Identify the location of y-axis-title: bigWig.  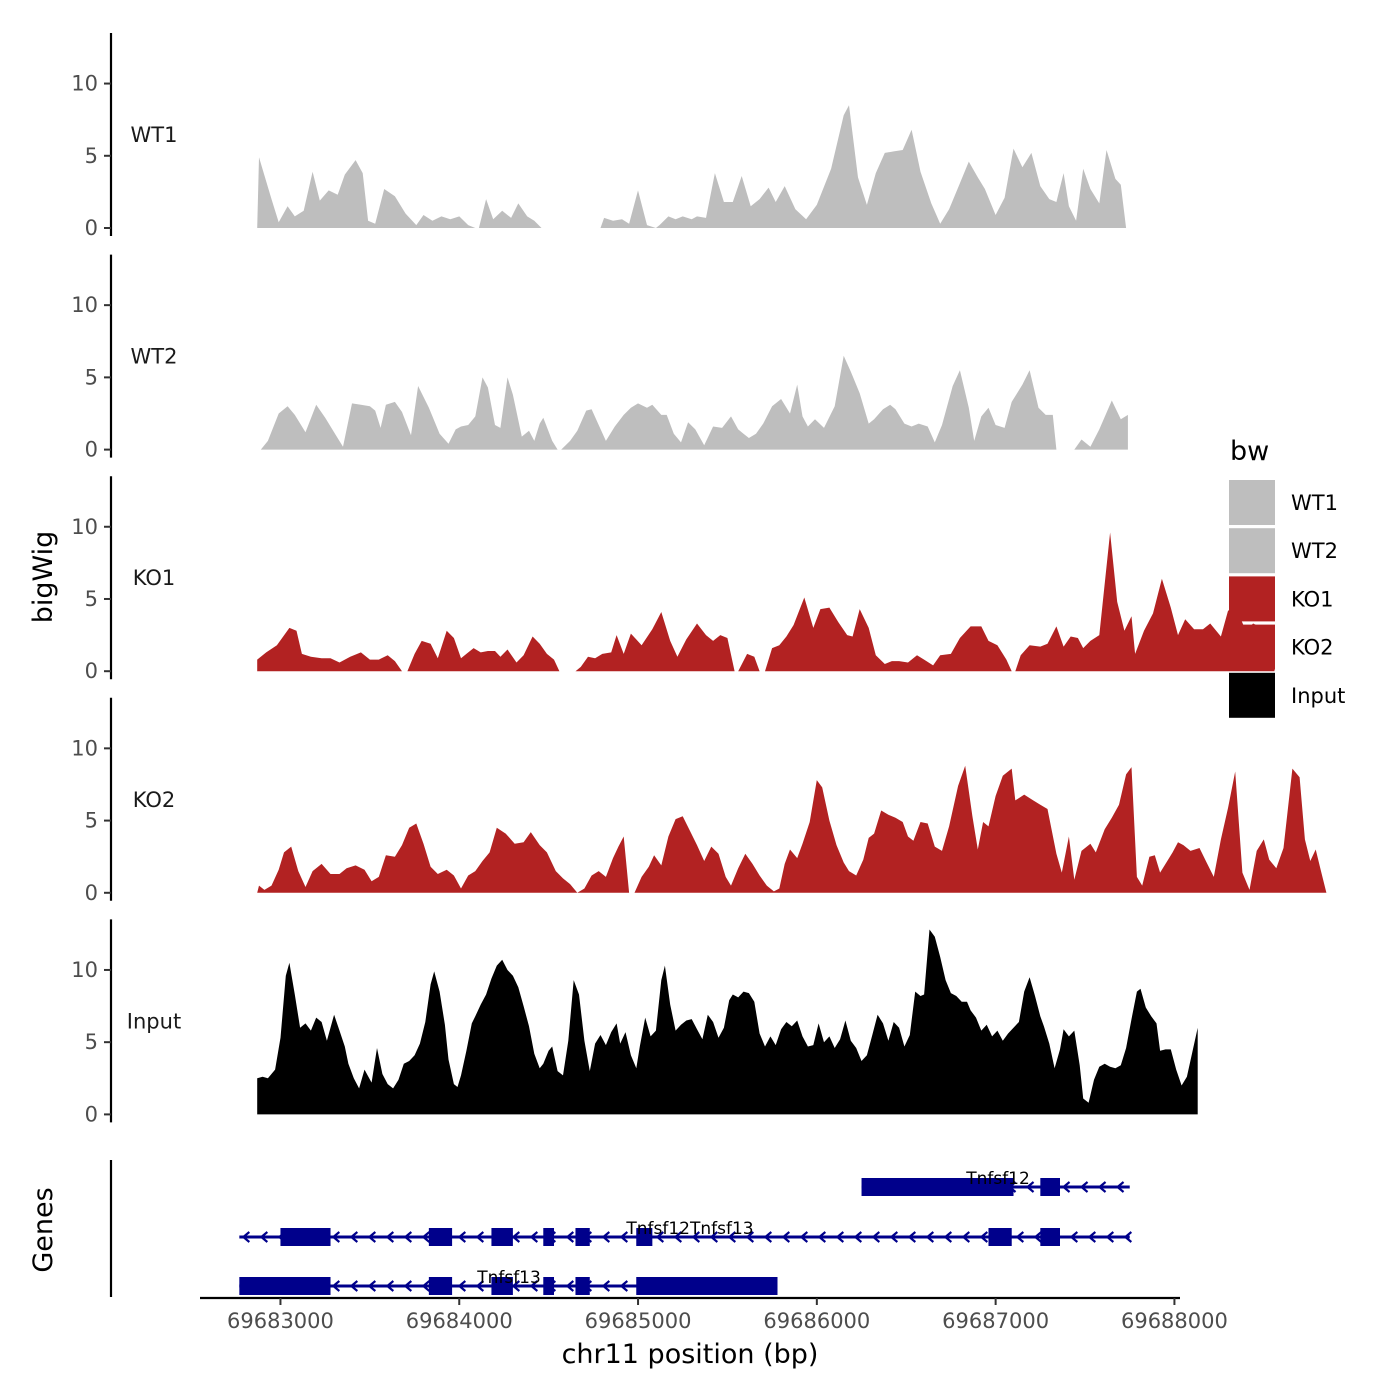
(43, 577).